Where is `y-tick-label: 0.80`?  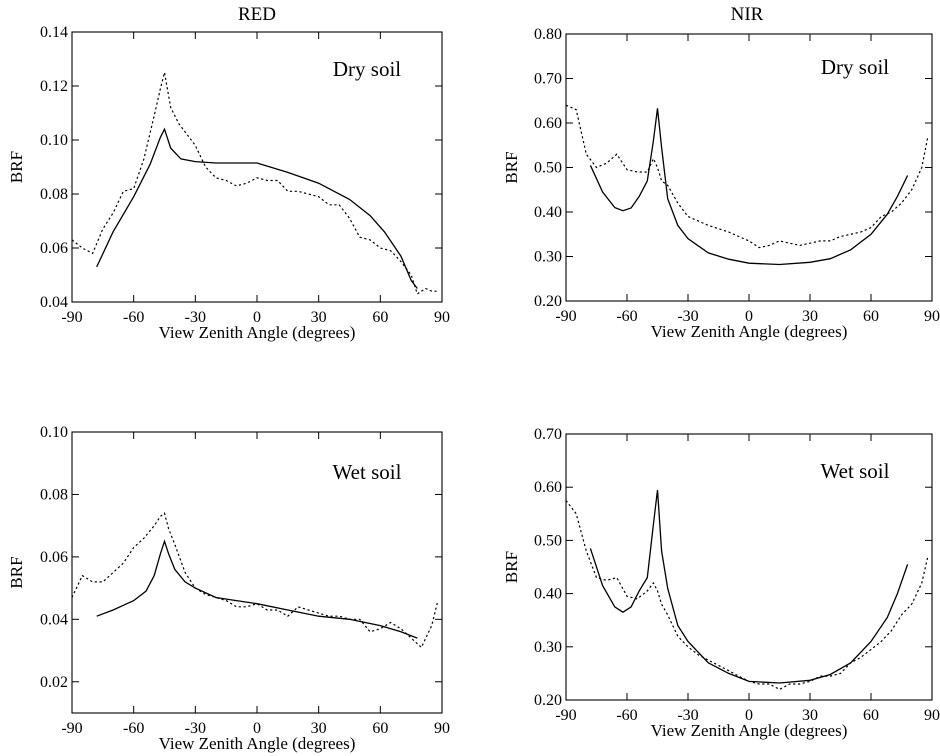 y-tick-label: 0.80 is located at coordinates (548, 34).